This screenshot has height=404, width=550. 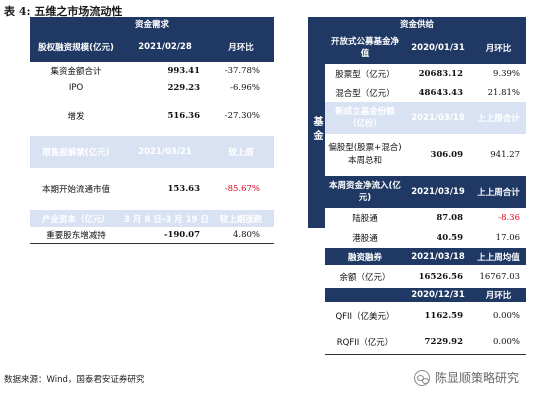 What do you see at coordinates (241, 235) in the screenshot?
I see `table-row-change: 4.80%` at bounding box center [241, 235].